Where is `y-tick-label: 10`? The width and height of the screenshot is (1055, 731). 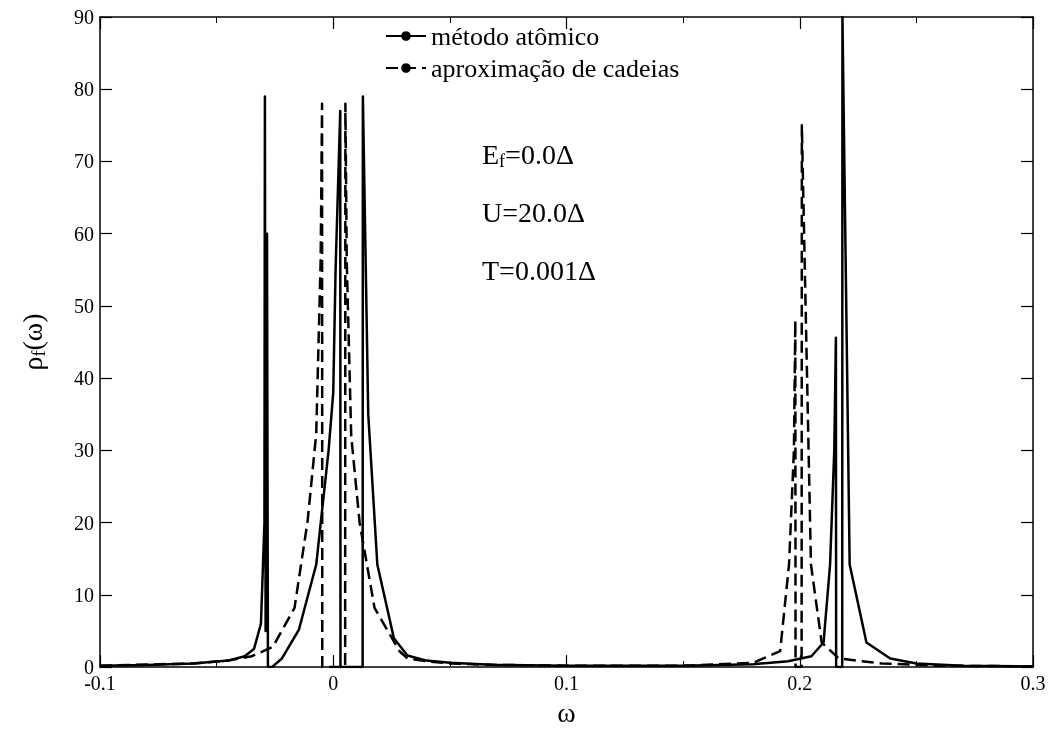 y-tick-label: 10 is located at coordinates (84, 594).